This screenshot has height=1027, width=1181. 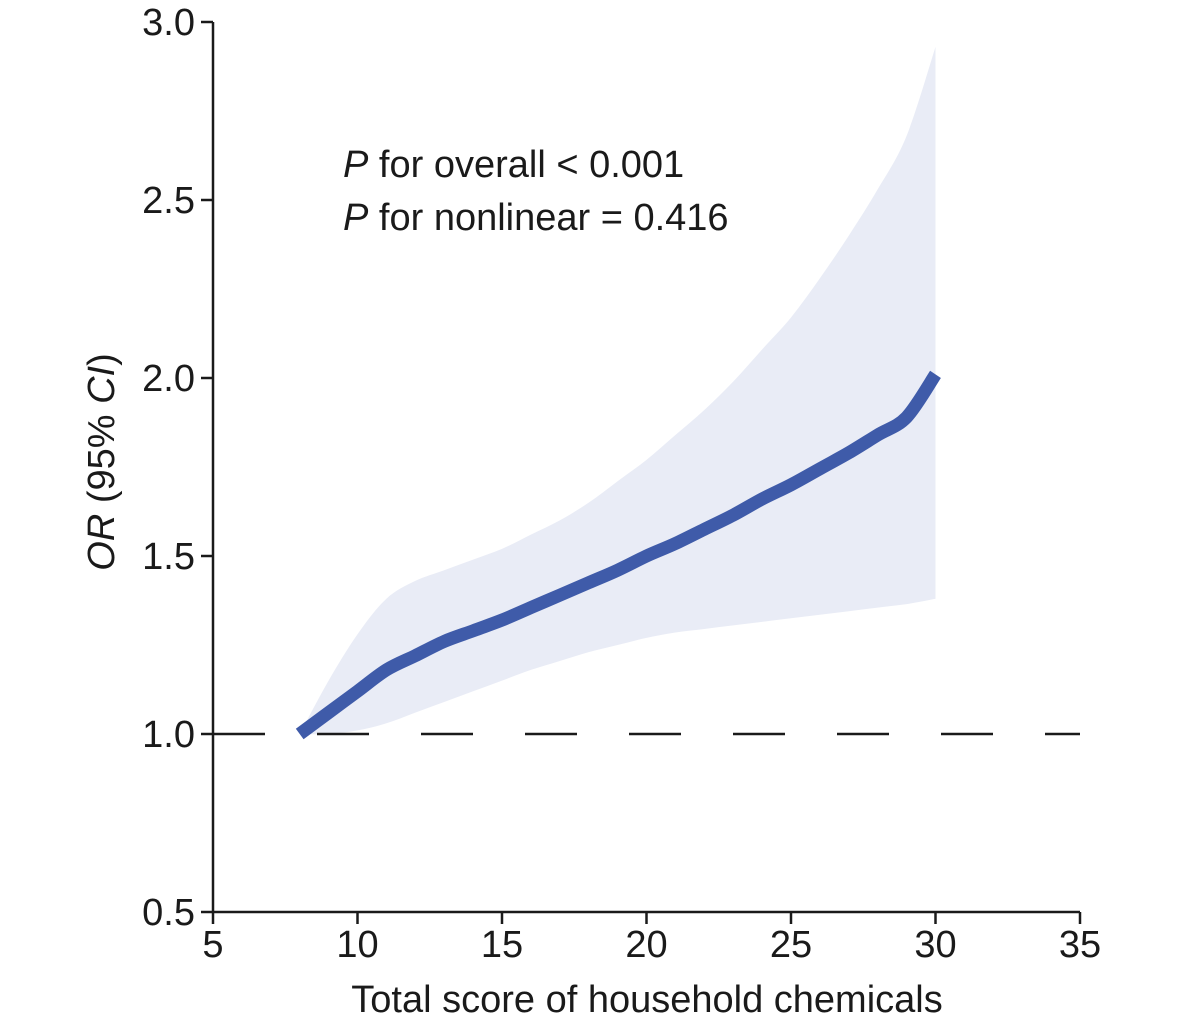 I want to click on x-tick-label: 25, so click(x=791, y=945).